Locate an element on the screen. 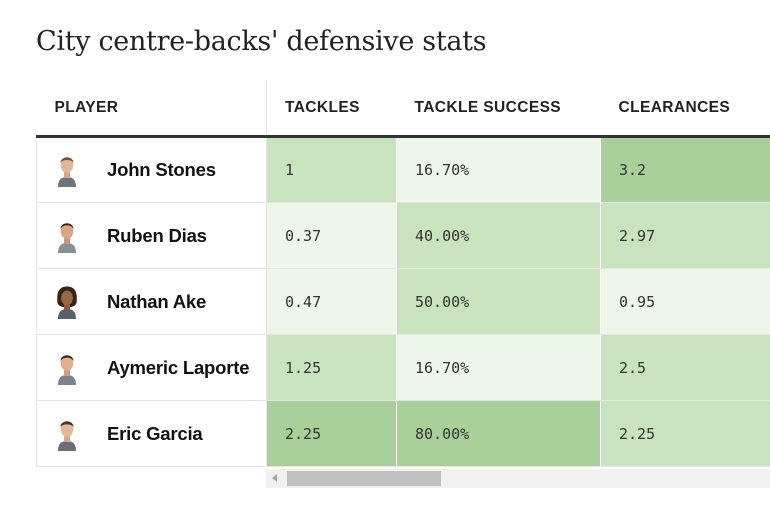  player-name: Aymeric Laporte is located at coordinates (178, 367).